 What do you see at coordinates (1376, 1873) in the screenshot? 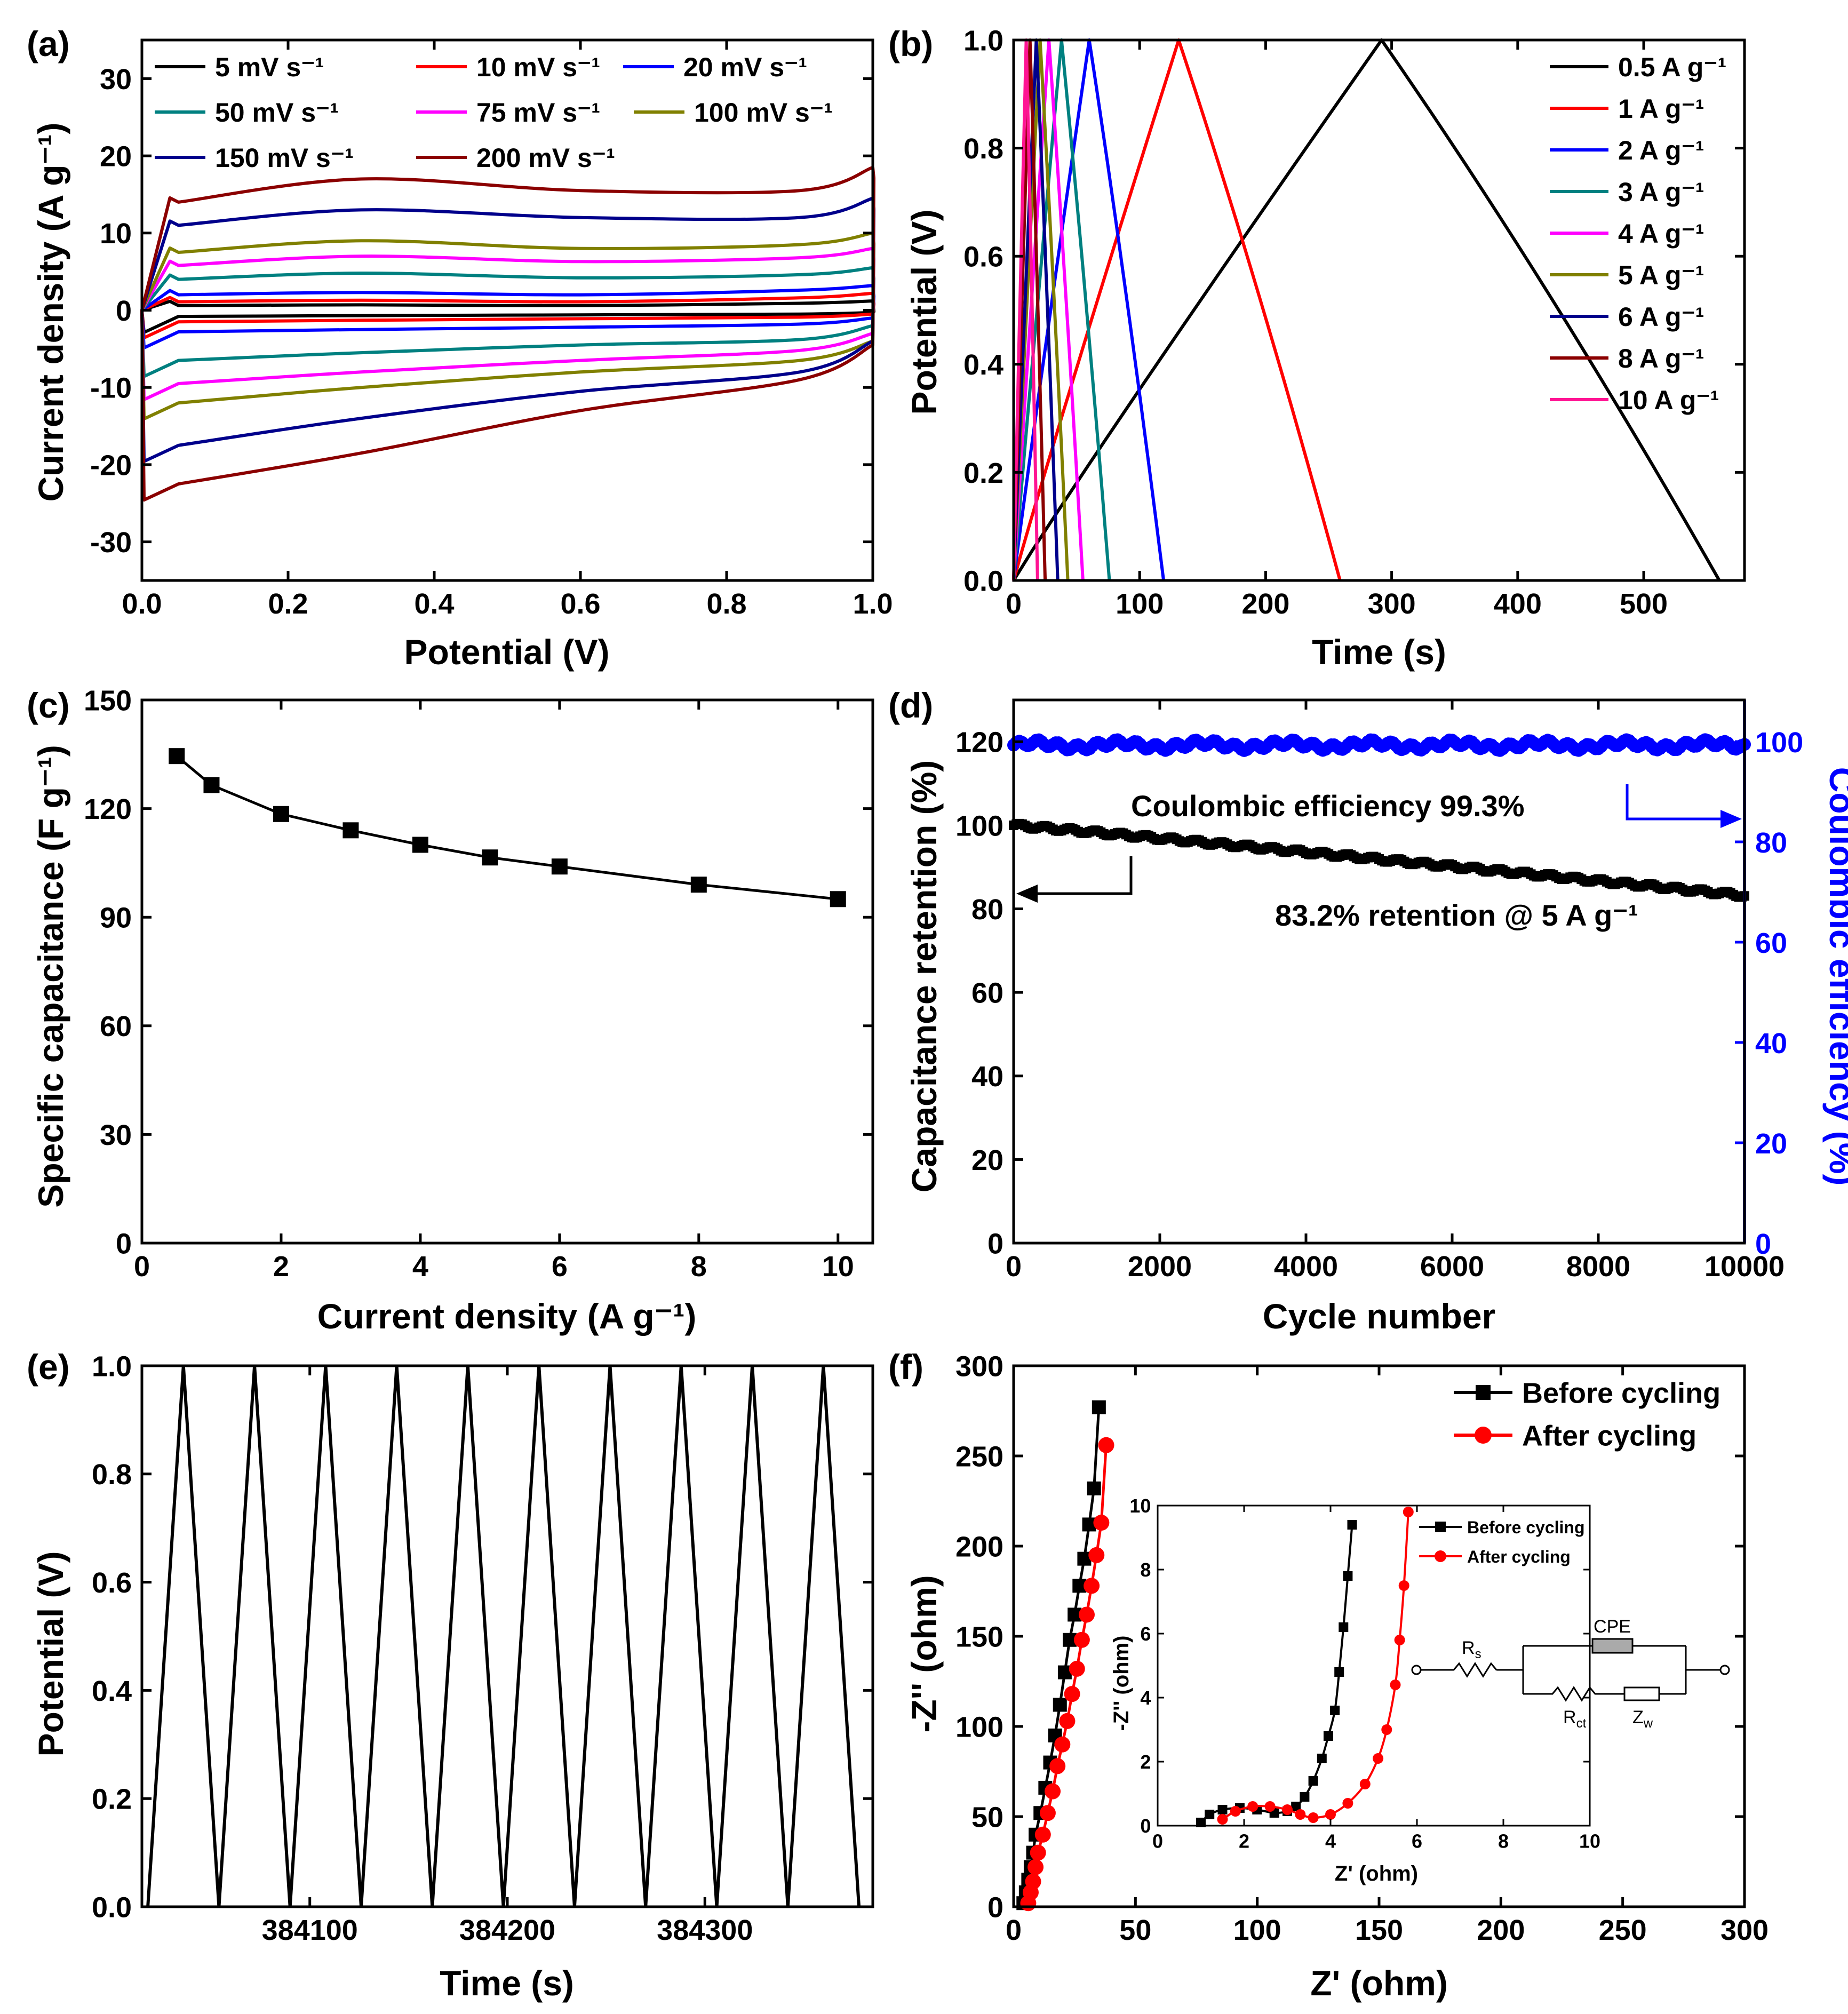
I see `inset-xlabel: Z' (ohm)` at bounding box center [1376, 1873].